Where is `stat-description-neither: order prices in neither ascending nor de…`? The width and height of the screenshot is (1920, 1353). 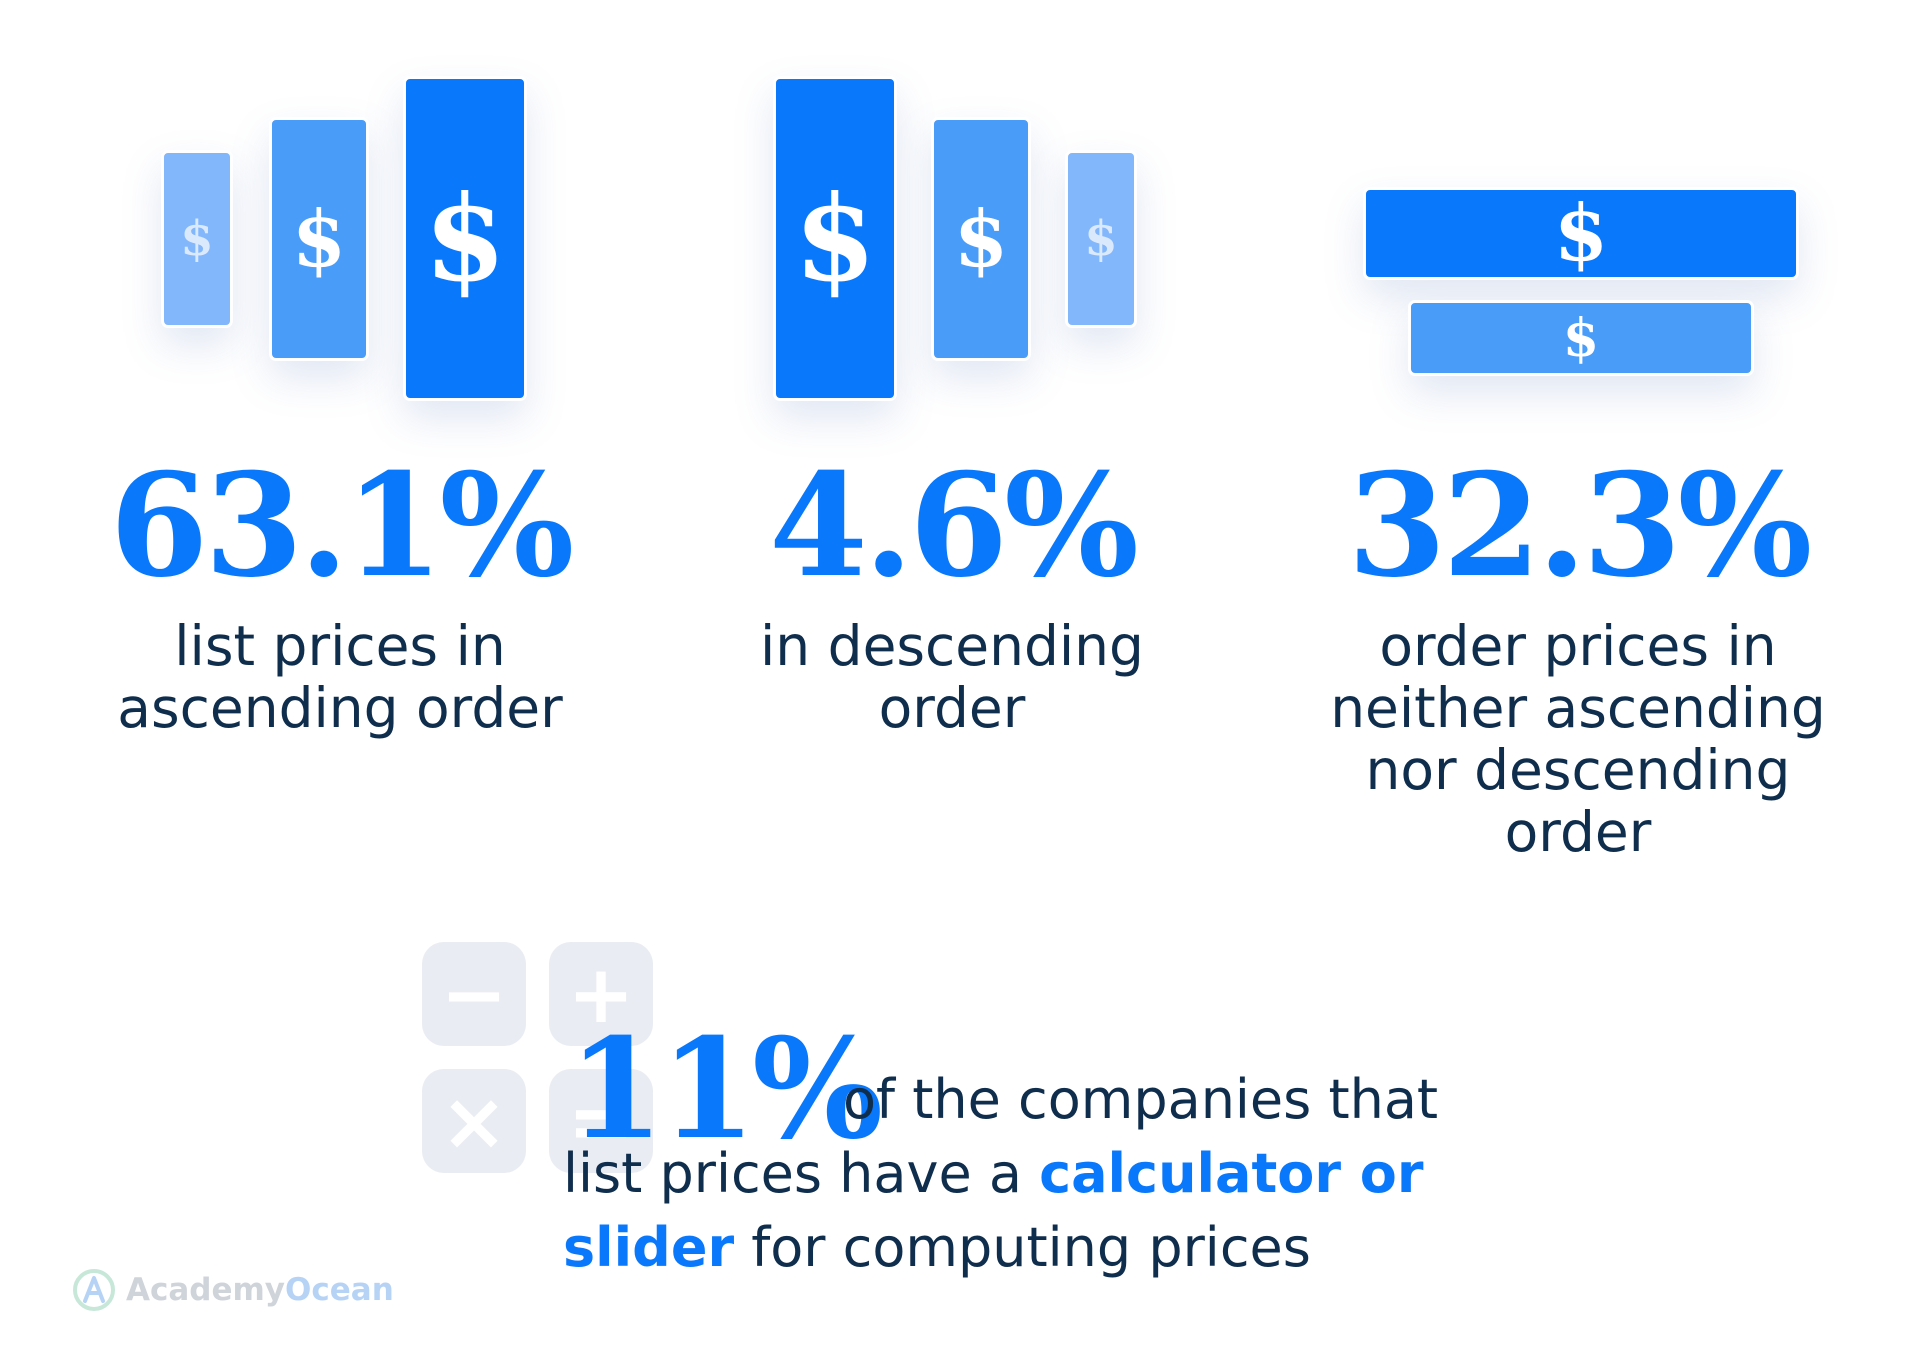 stat-description-neither: order prices in neither ascending nor de… is located at coordinates (1578, 739).